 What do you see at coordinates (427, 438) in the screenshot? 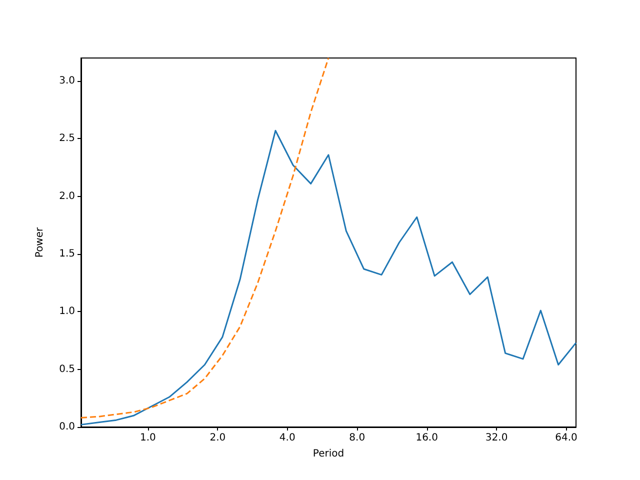
I see `x-tick-label: 16.0` at bounding box center [427, 438].